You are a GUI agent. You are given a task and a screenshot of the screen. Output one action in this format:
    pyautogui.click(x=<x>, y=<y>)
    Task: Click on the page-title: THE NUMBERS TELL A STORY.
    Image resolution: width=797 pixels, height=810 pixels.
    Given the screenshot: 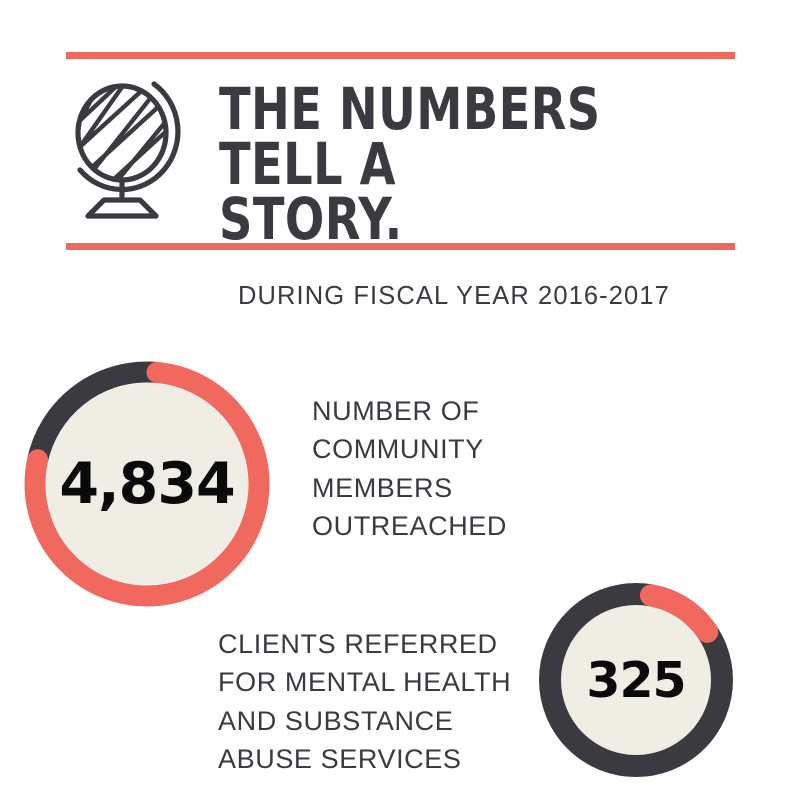 What is the action you would take?
    pyautogui.click(x=410, y=164)
    